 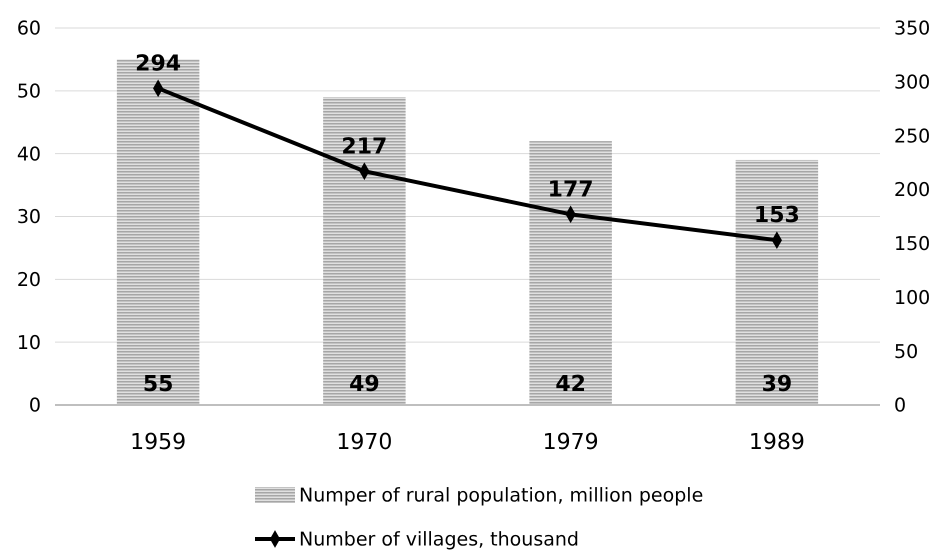 What do you see at coordinates (364, 384) in the screenshot?
I see `data-label: 49` at bounding box center [364, 384].